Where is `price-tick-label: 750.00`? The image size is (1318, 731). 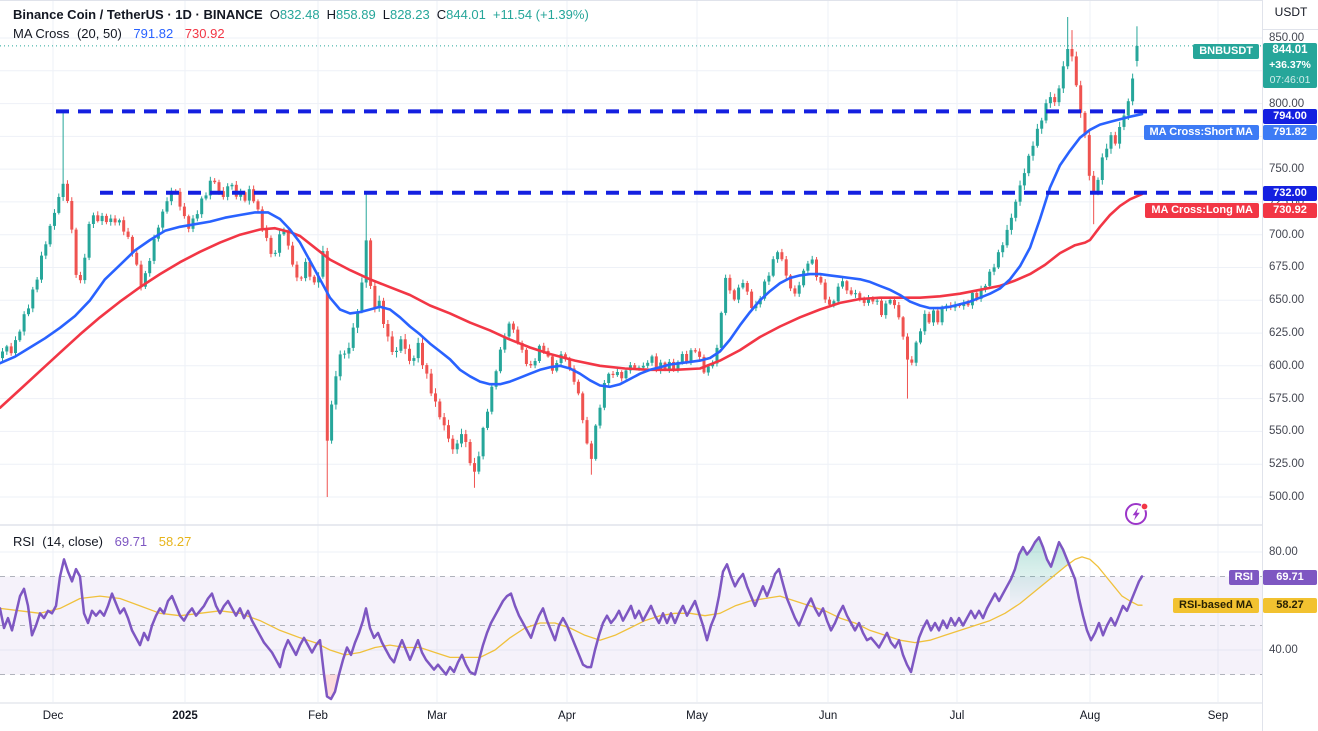 price-tick-label: 750.00 is located at coordinates (1287, 169).